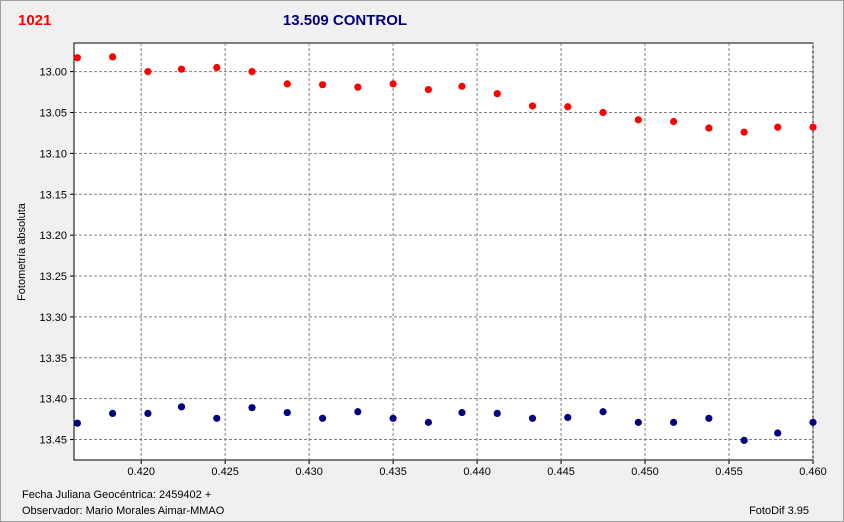 The width and height of the screenshot is (844, 522). What do you see at coordinates (53, 441) in the screenshot?
I see `y-tick-label: 13.45` at bounding box center [53, 441].